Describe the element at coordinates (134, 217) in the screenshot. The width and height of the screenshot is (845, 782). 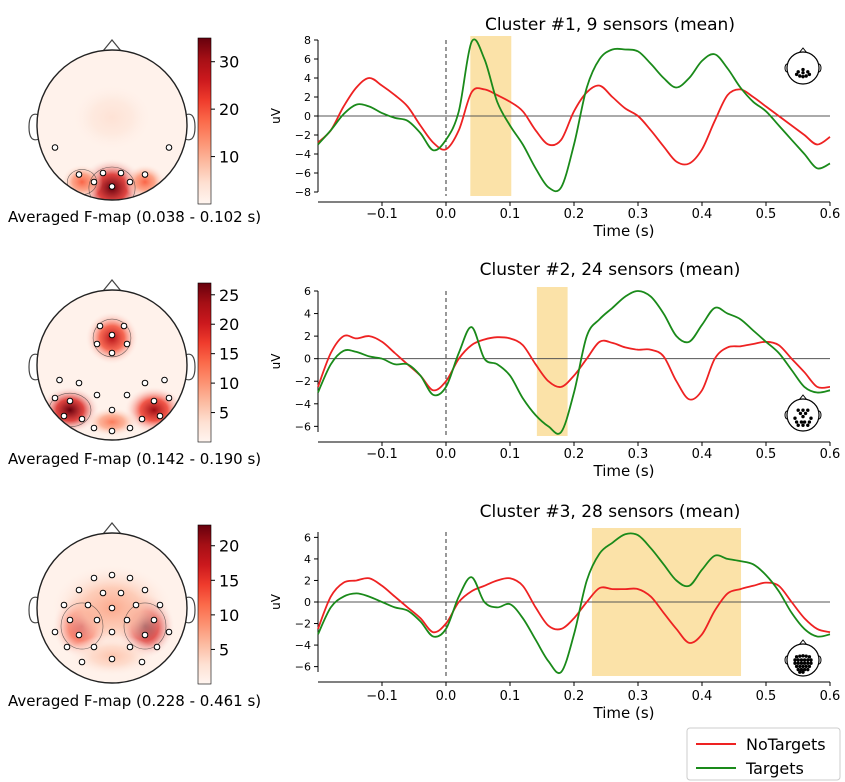
I see `topomap-label: Averaged F-map (0.038 - 0.102 s)` at that location.